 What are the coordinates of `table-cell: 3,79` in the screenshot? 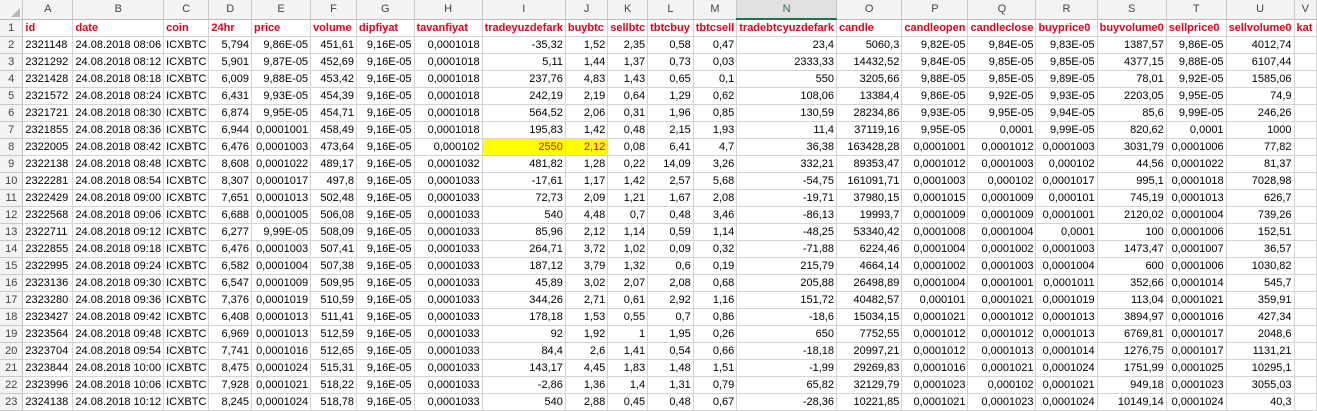 It's located at (587, 266).